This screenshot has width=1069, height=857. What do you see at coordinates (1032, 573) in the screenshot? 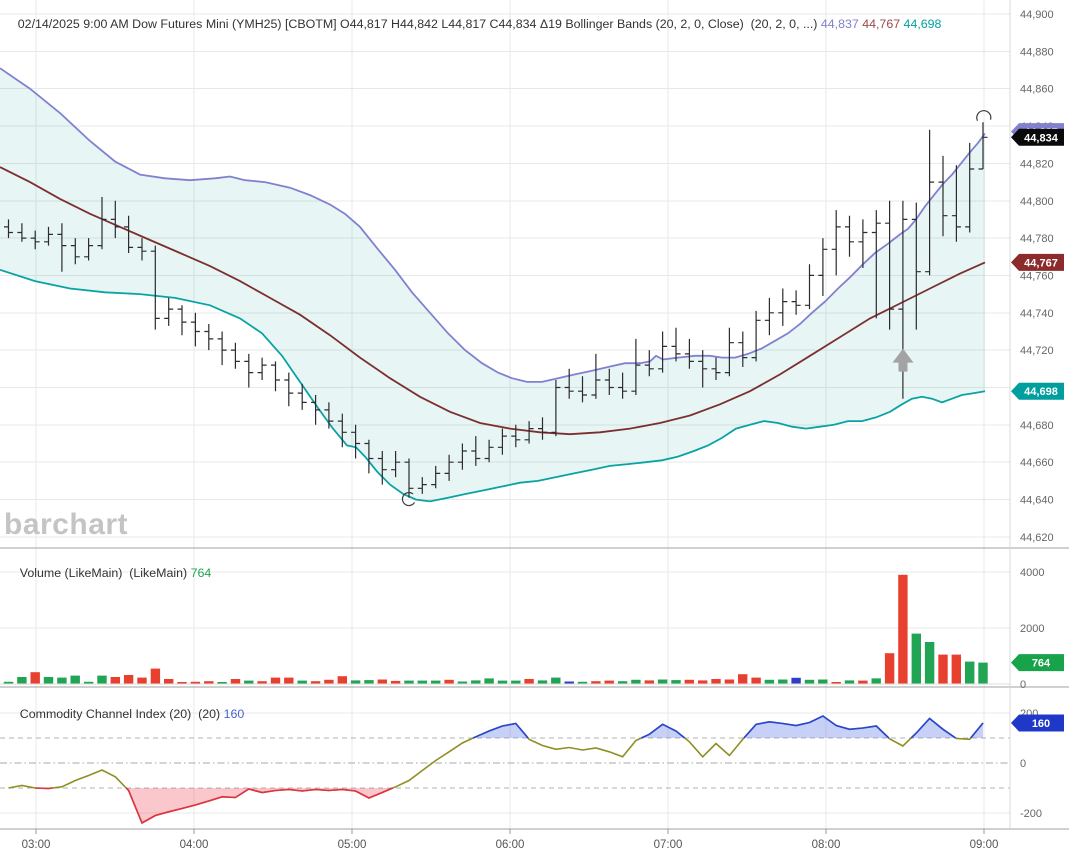
I see `svg-text: 4000` at bounding box center [1032, 573].